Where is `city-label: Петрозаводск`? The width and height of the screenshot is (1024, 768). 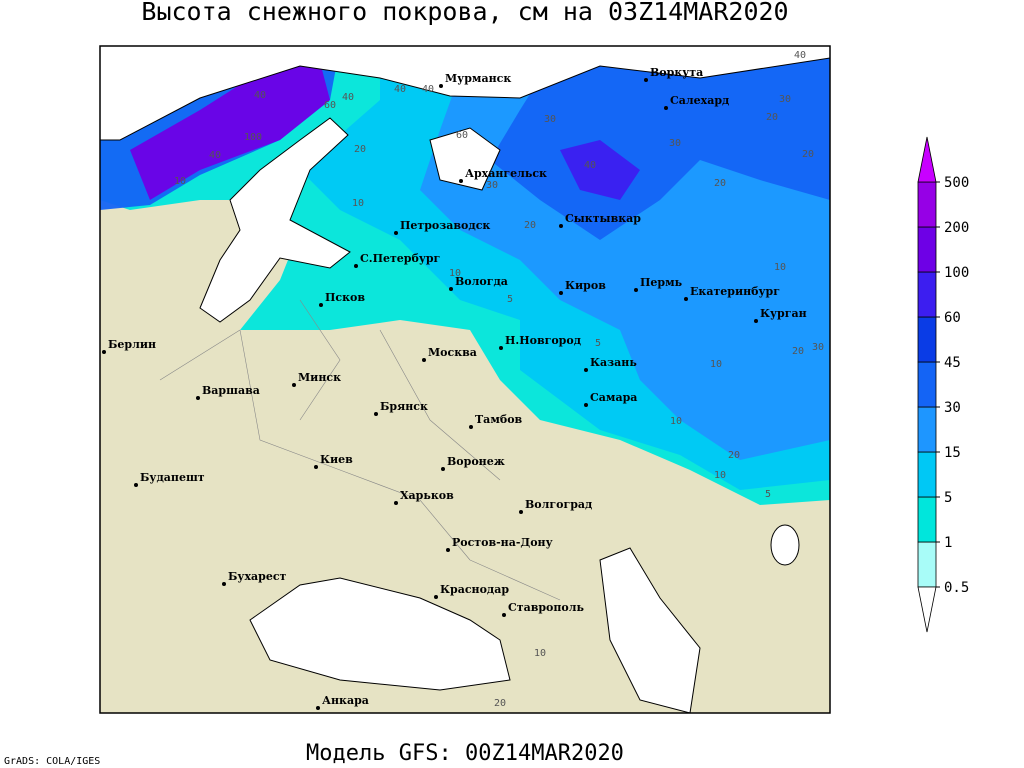 city-label: Петрозаводск is located at coordinates (445, 225).